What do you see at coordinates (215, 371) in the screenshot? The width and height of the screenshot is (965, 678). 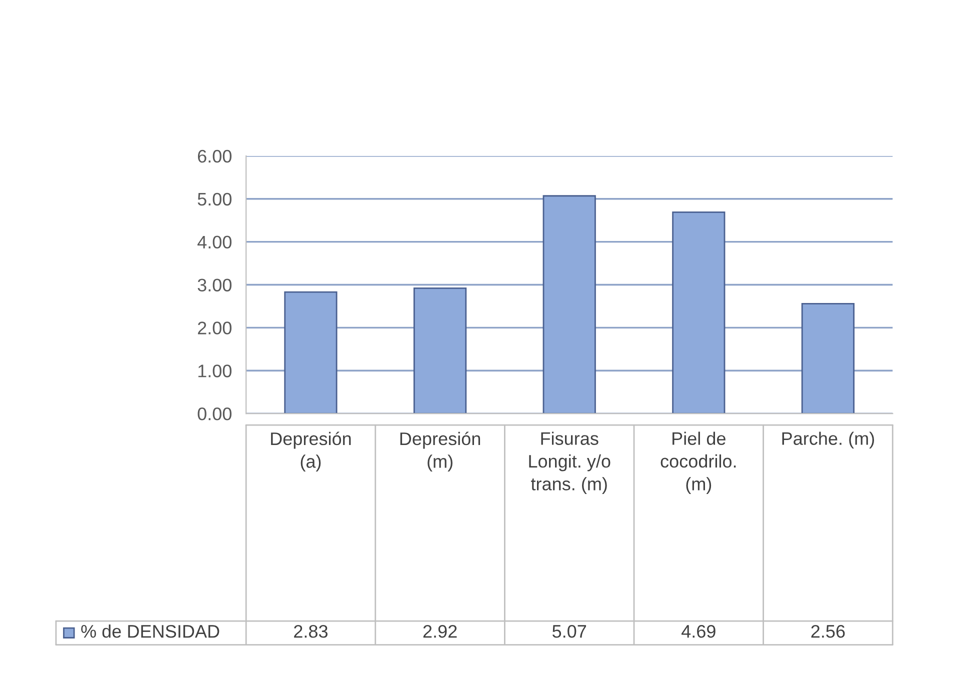 I see `y-tick-label: 1.00` at bounding box center [215, 371].